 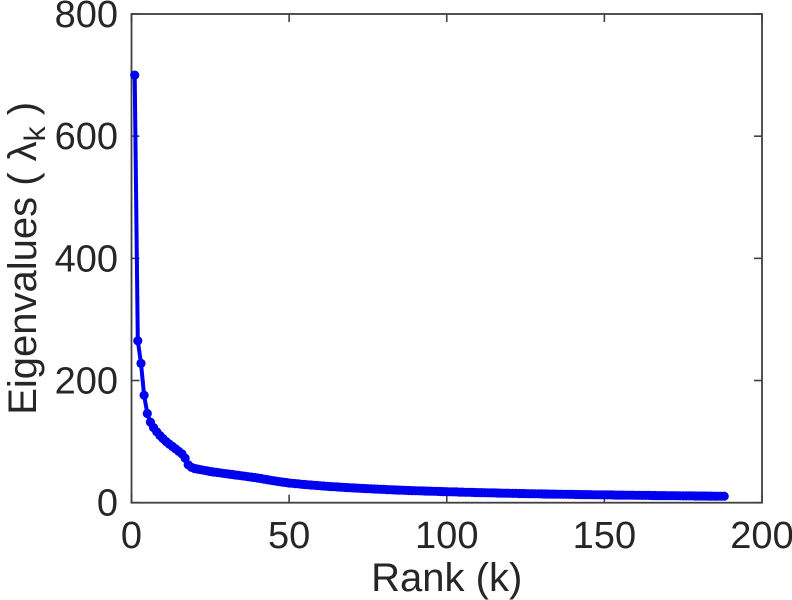 What do you see at coordinates (446, 578) in the screenshot?
I see `x-axis-label: Rank (k)` at bounding box center [446, 578].